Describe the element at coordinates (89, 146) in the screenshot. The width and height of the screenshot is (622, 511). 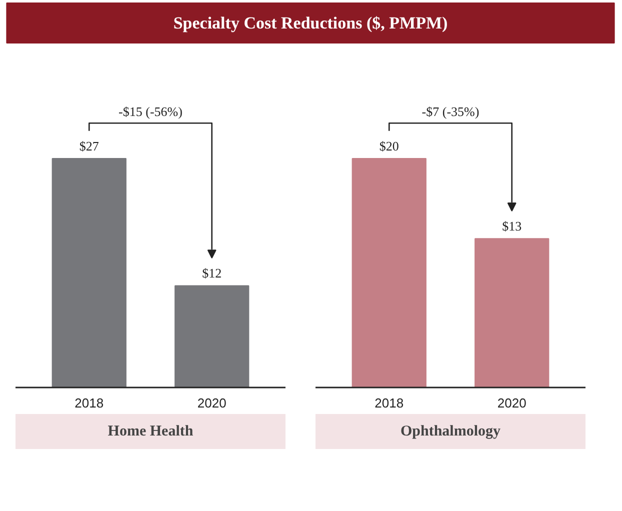
I see `data-label: $27` at that location.